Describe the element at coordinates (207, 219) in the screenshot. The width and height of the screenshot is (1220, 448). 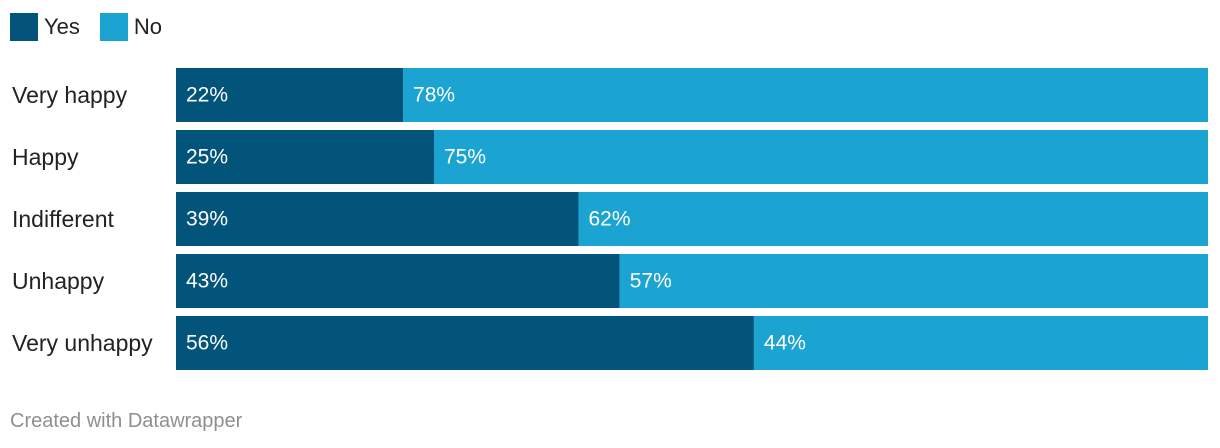
I see `data-label-yes: 39%` at that location.